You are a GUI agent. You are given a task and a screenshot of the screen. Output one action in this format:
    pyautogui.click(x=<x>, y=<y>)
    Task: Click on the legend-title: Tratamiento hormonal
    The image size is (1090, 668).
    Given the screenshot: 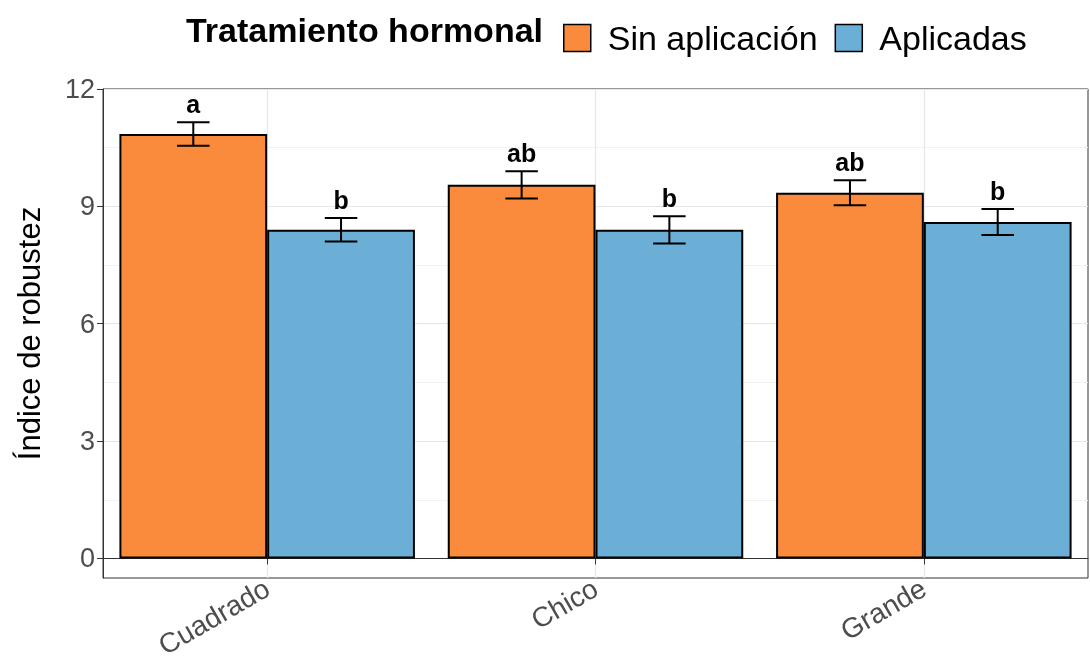 What is the action you would take?
    pyautogui.click(x=364, y=30)
    